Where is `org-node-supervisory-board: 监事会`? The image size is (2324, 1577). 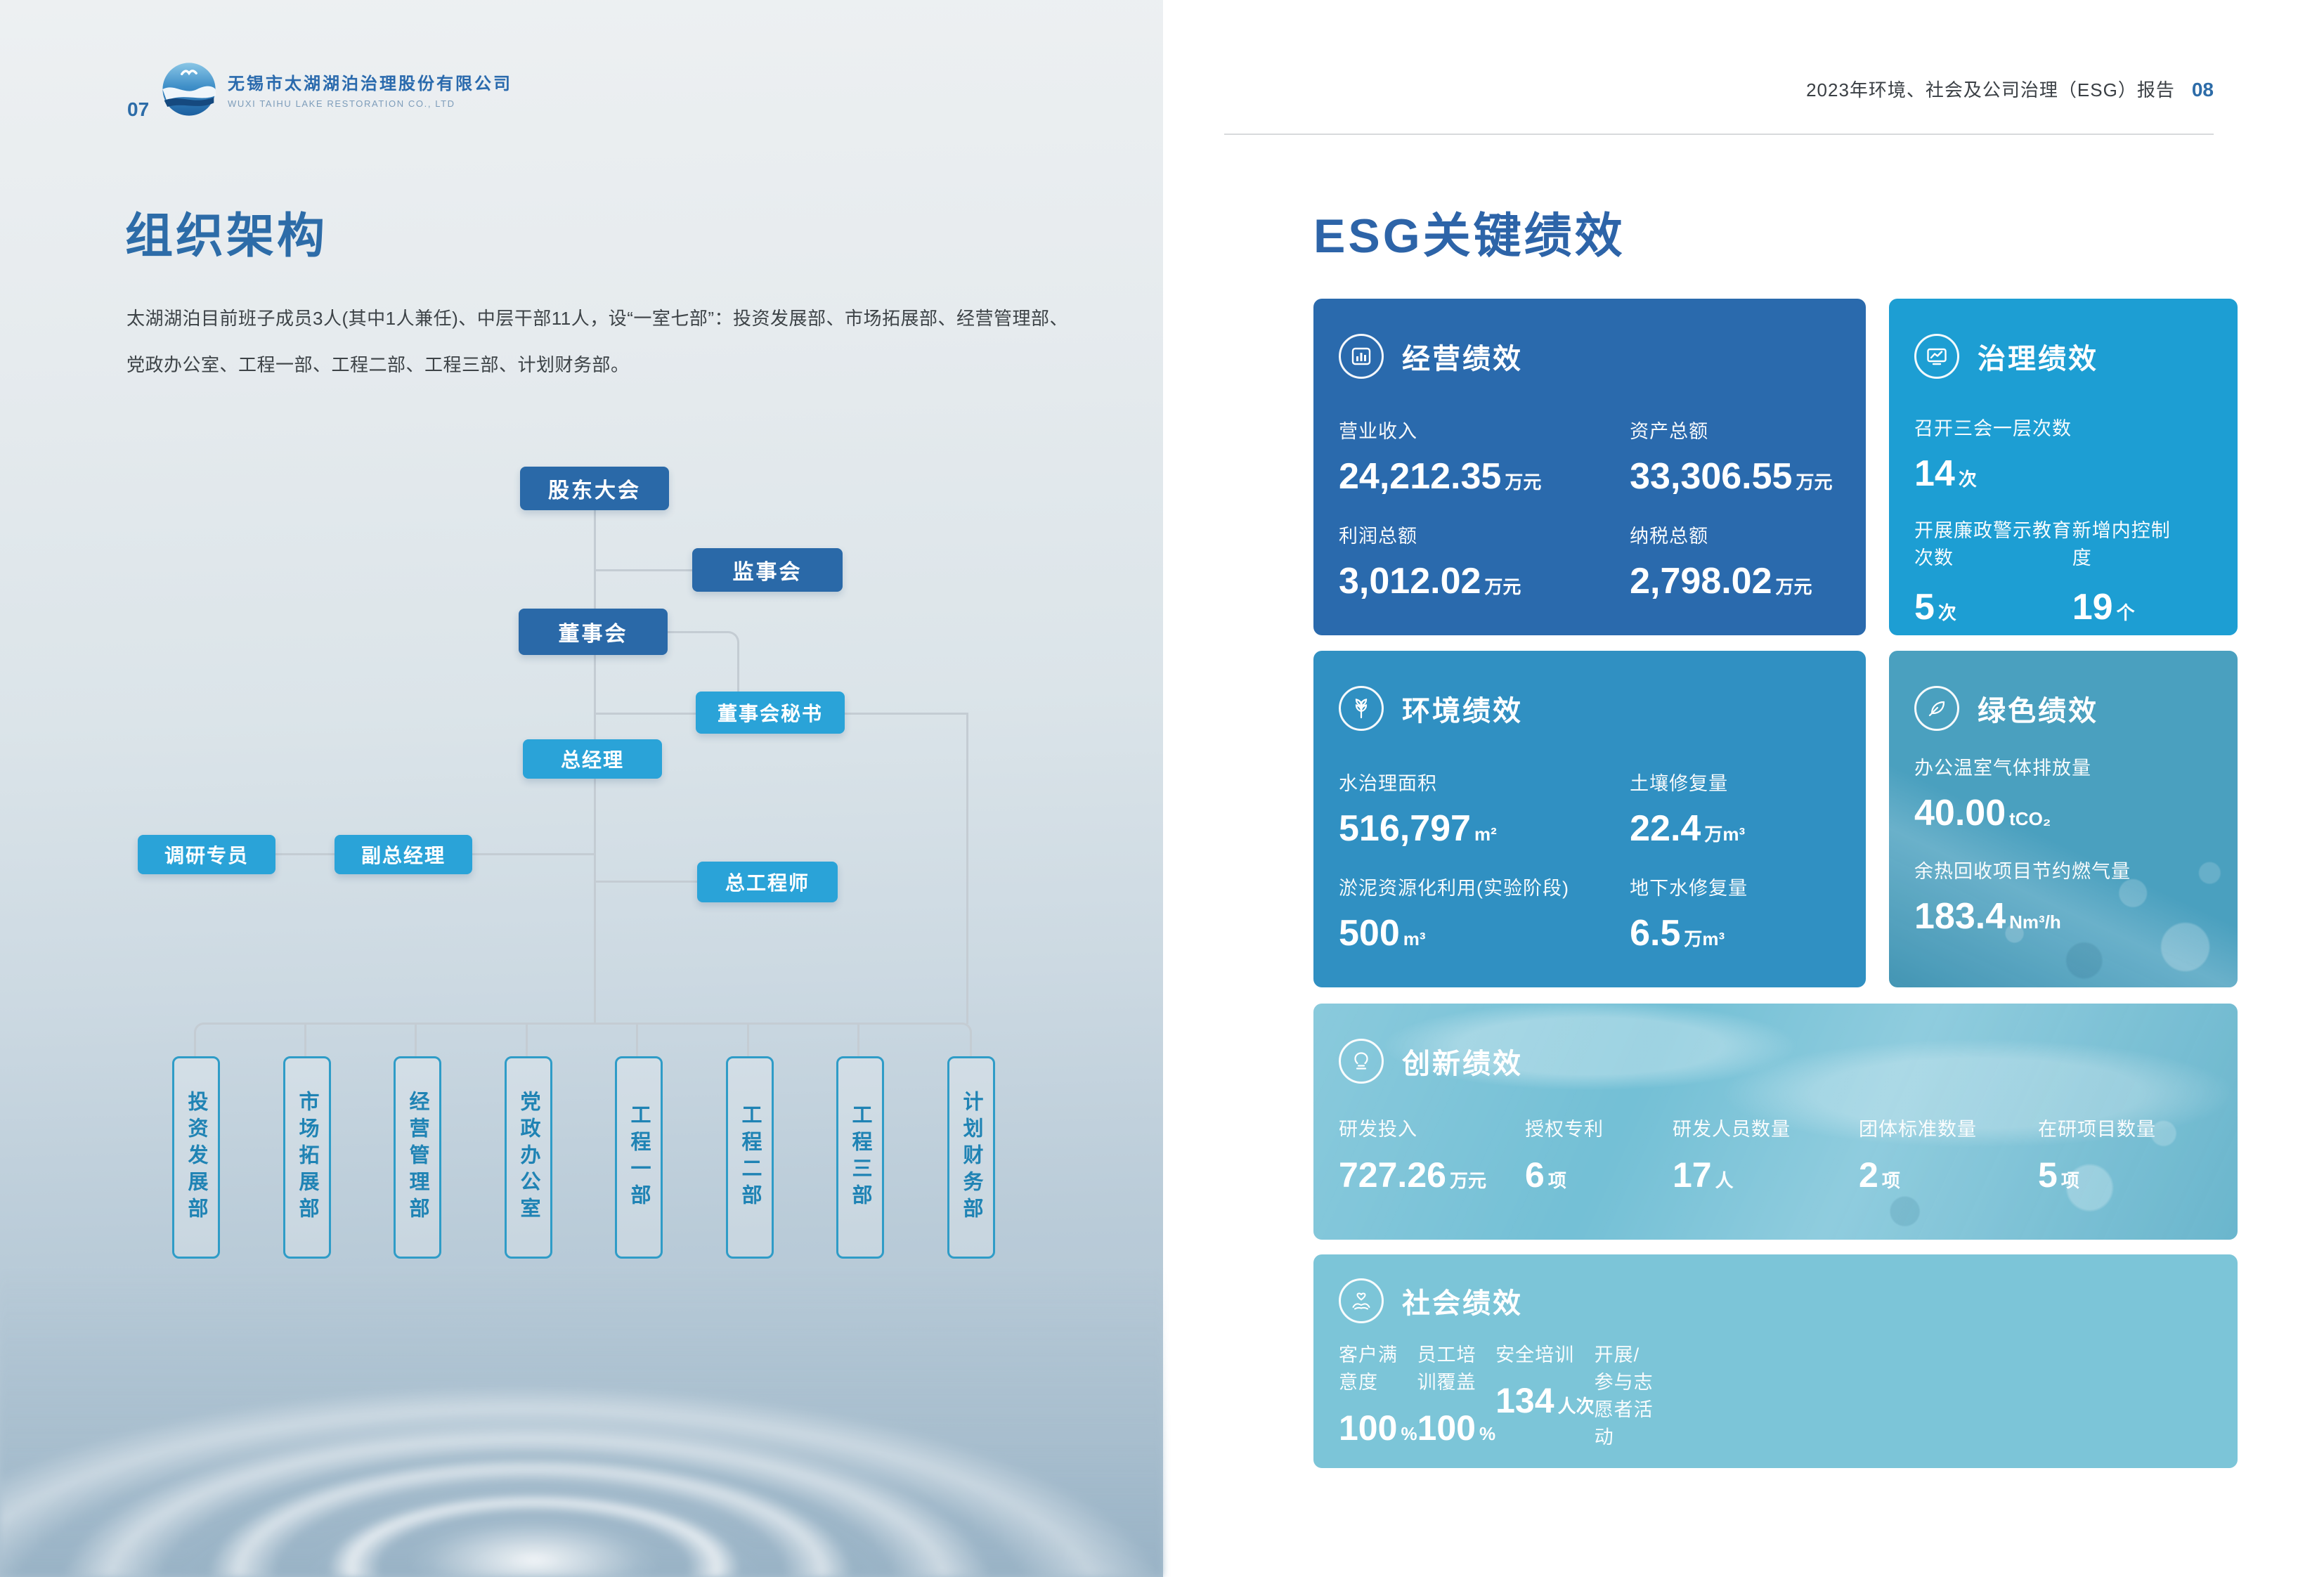 org-node-supervisory-board: 监事会 is located at coordinates (768, 570).